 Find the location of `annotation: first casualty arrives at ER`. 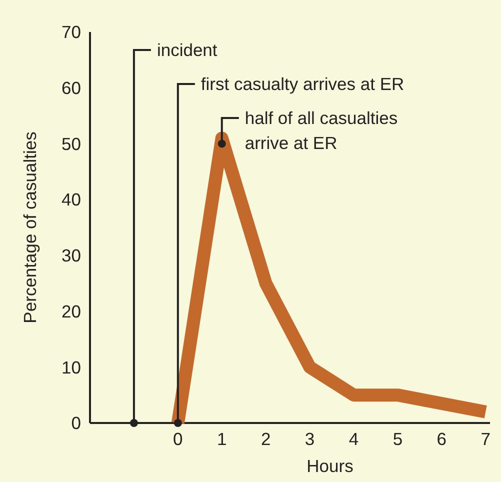

annotation: first casualty arrives at ER is located at coordinates (302, 84).